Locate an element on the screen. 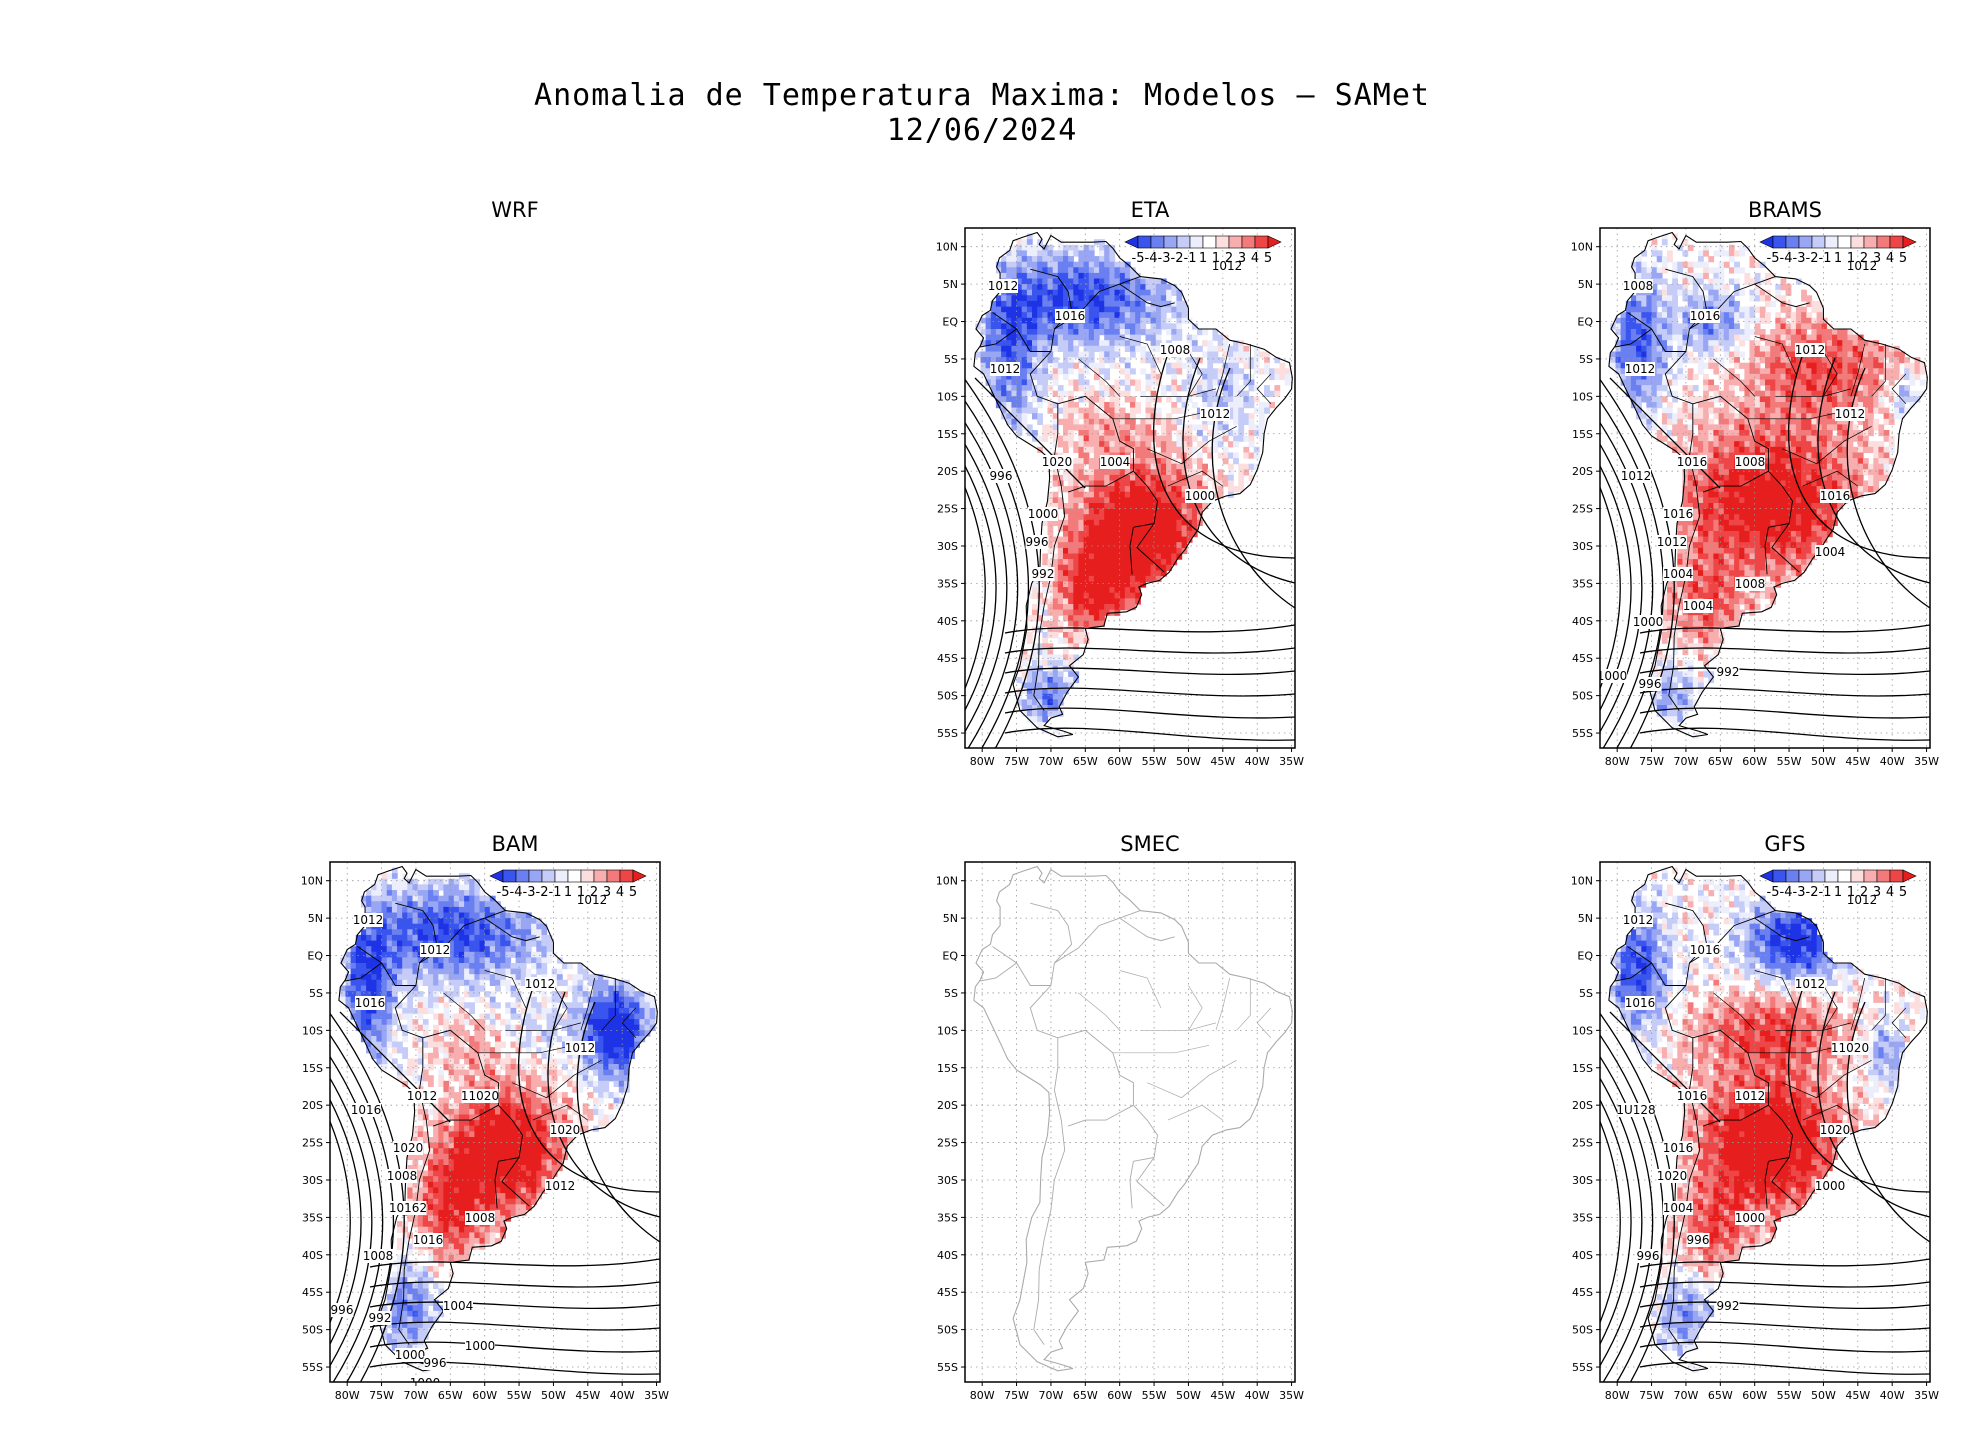 The width and height of the screenshot is (1964, 1436). lat-tick-label: 40S is located at coordinates (947, 621).